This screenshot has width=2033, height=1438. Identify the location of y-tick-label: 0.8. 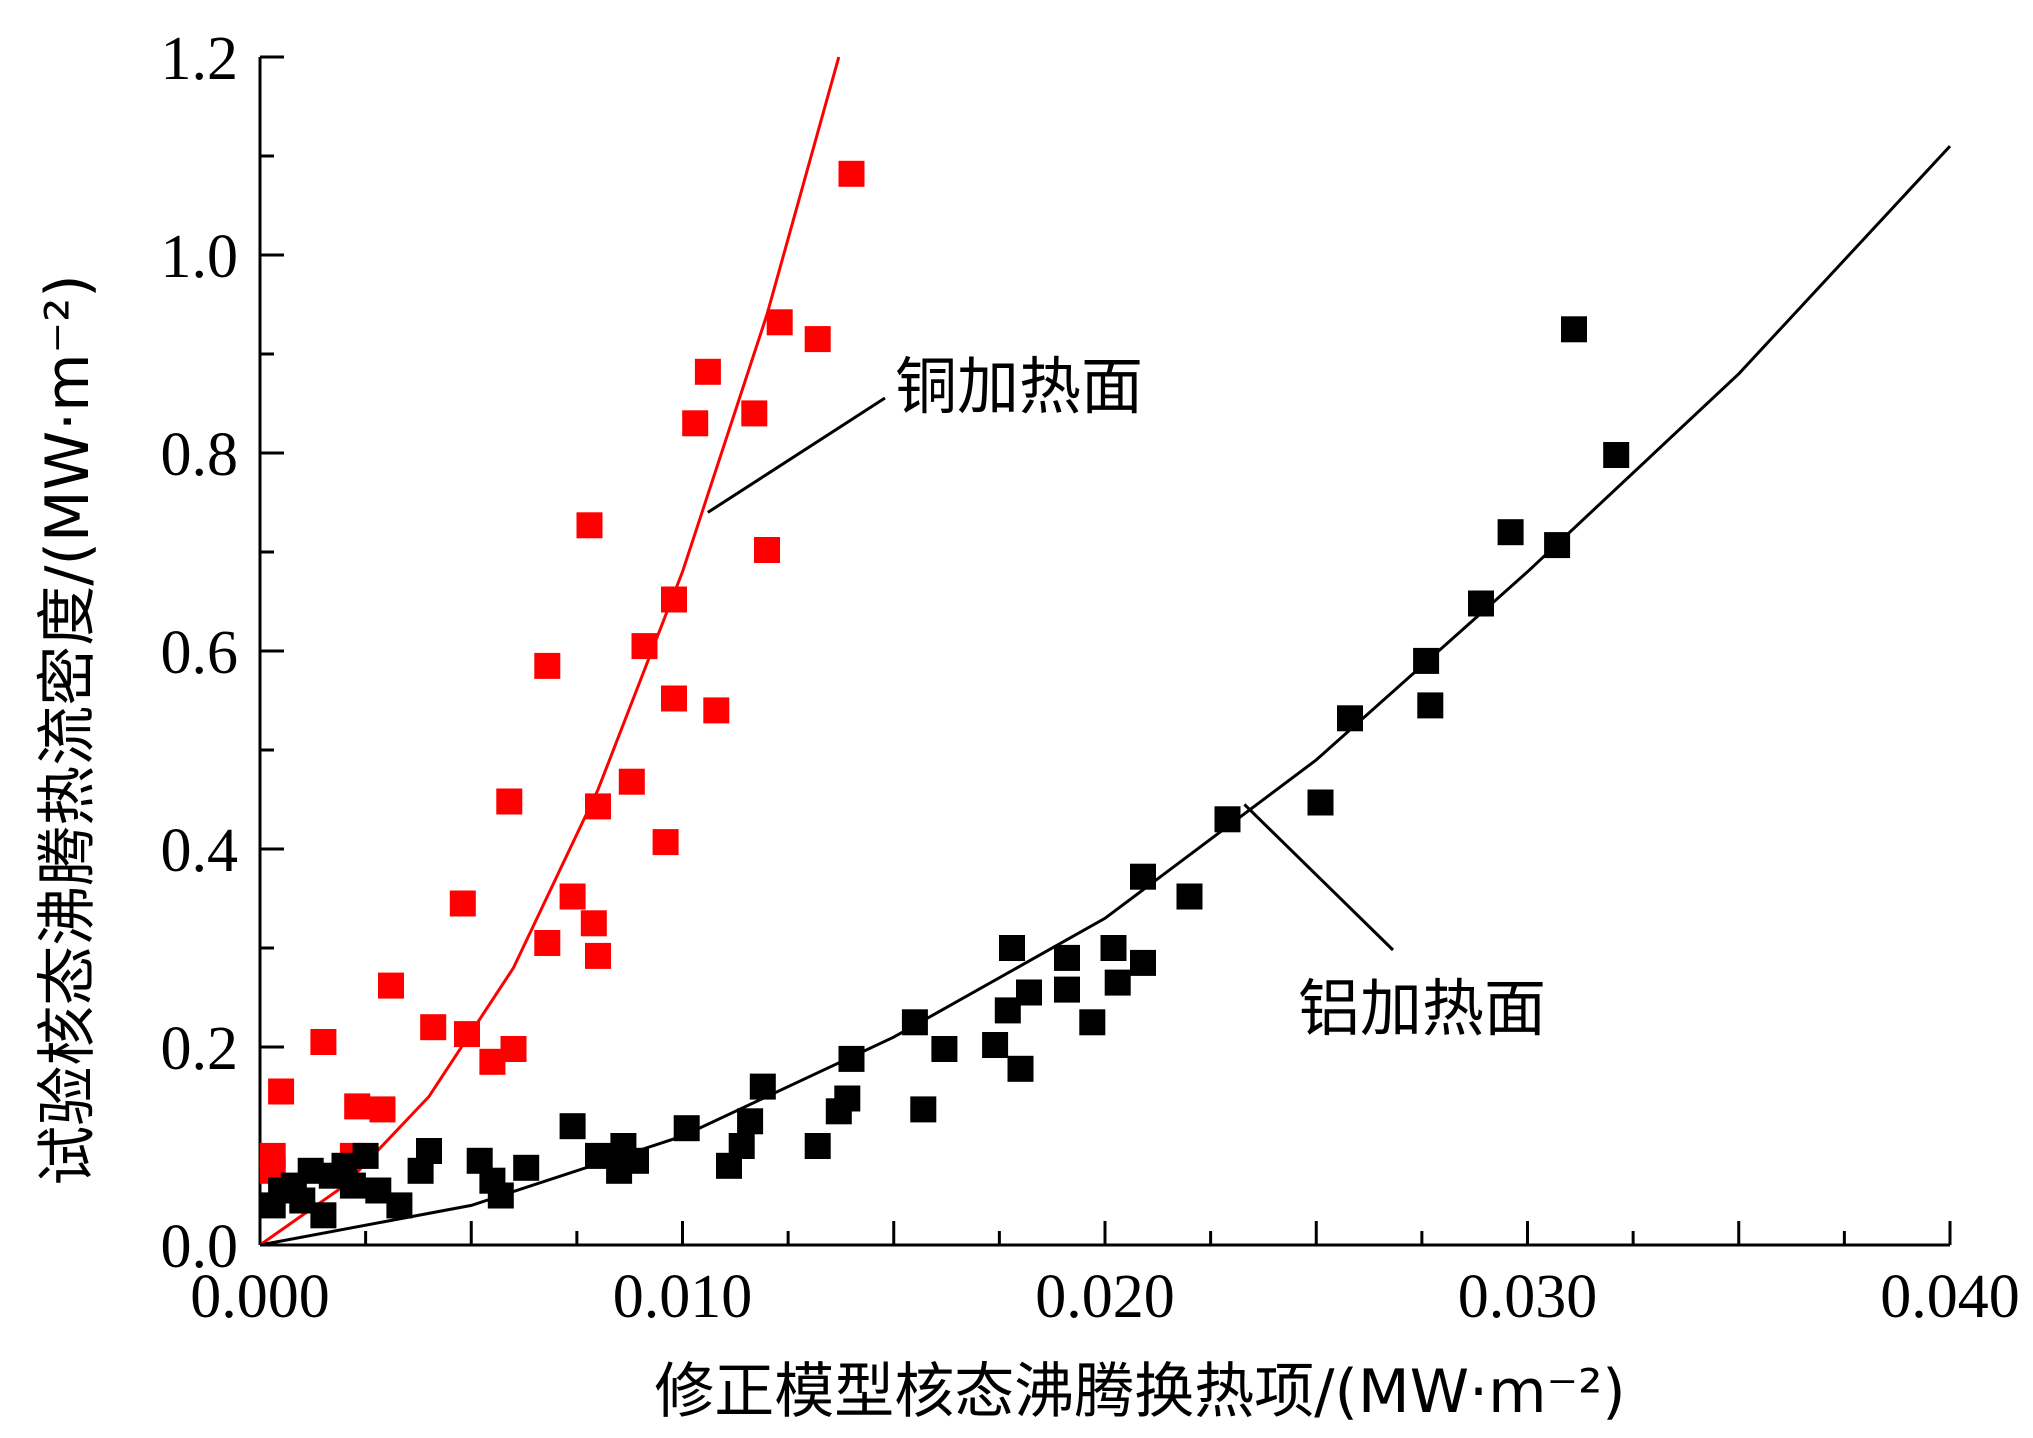
(200, 455).